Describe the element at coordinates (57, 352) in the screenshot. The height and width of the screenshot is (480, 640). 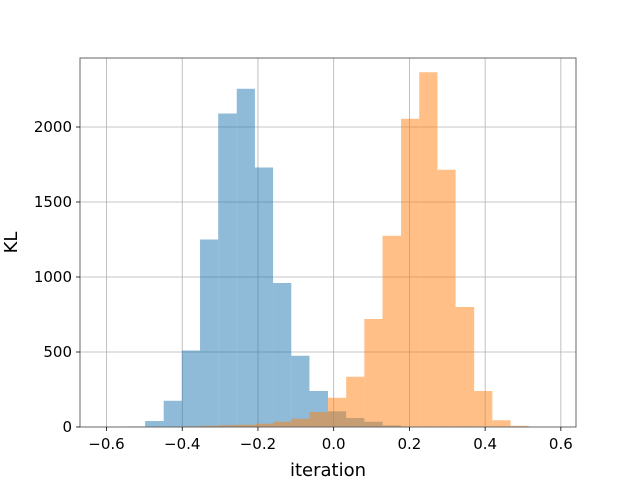
I see `y-tick-label: 500` at that location.